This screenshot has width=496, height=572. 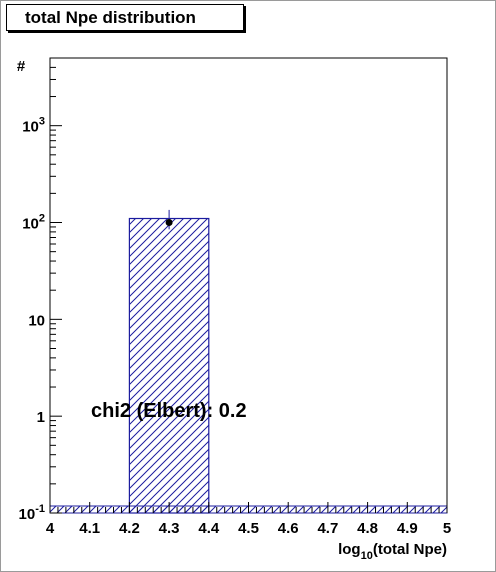 I want to click on y-tick-label: 1, so click(x=41, y=417).